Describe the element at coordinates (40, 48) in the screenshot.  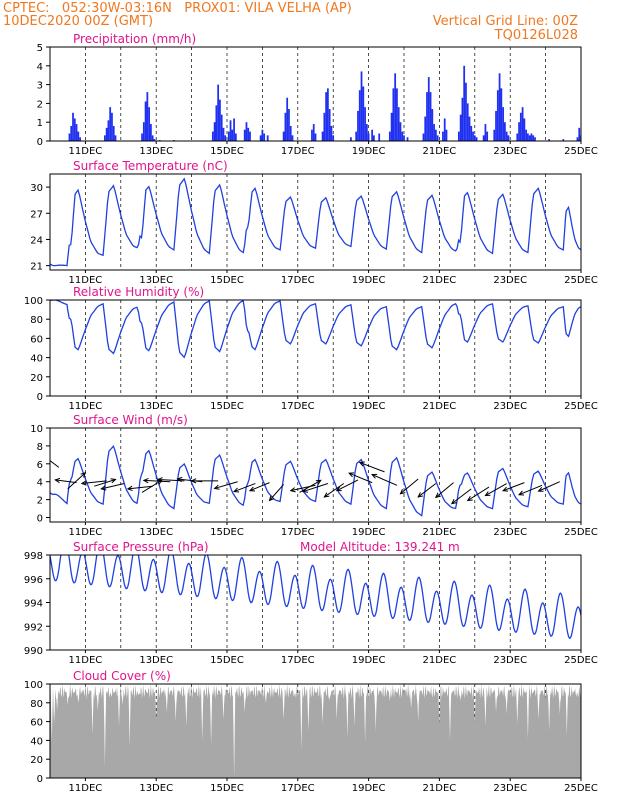
I see `y-tick-label: 5` at that location.